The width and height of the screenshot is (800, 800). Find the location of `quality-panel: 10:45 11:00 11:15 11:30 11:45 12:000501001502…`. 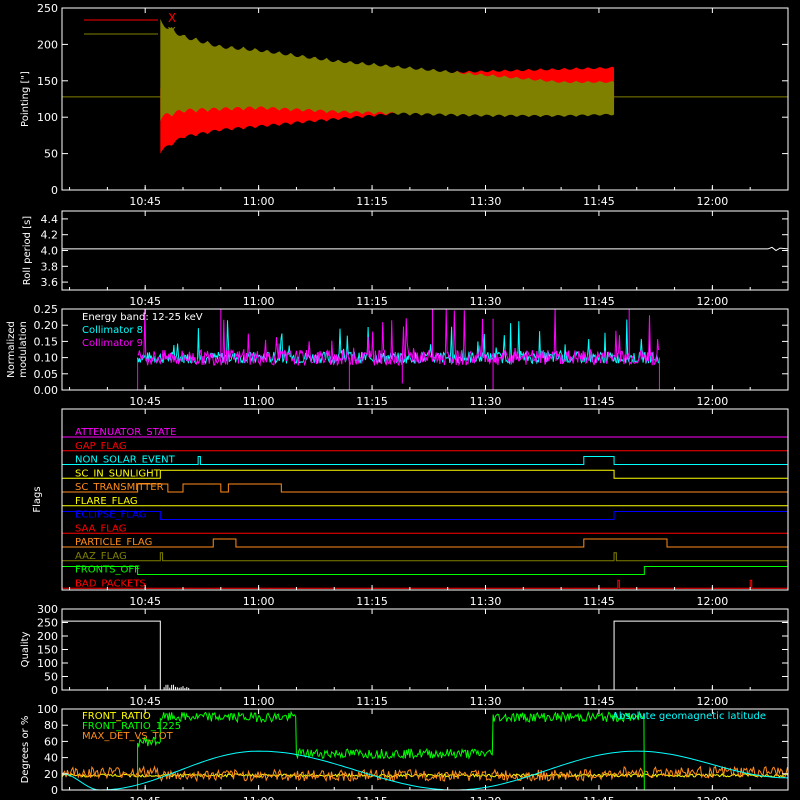

quality-panel: 10:45 11:00 11:15 11:30 11:45 12:000501001502… is located at coordinates (404, 655).